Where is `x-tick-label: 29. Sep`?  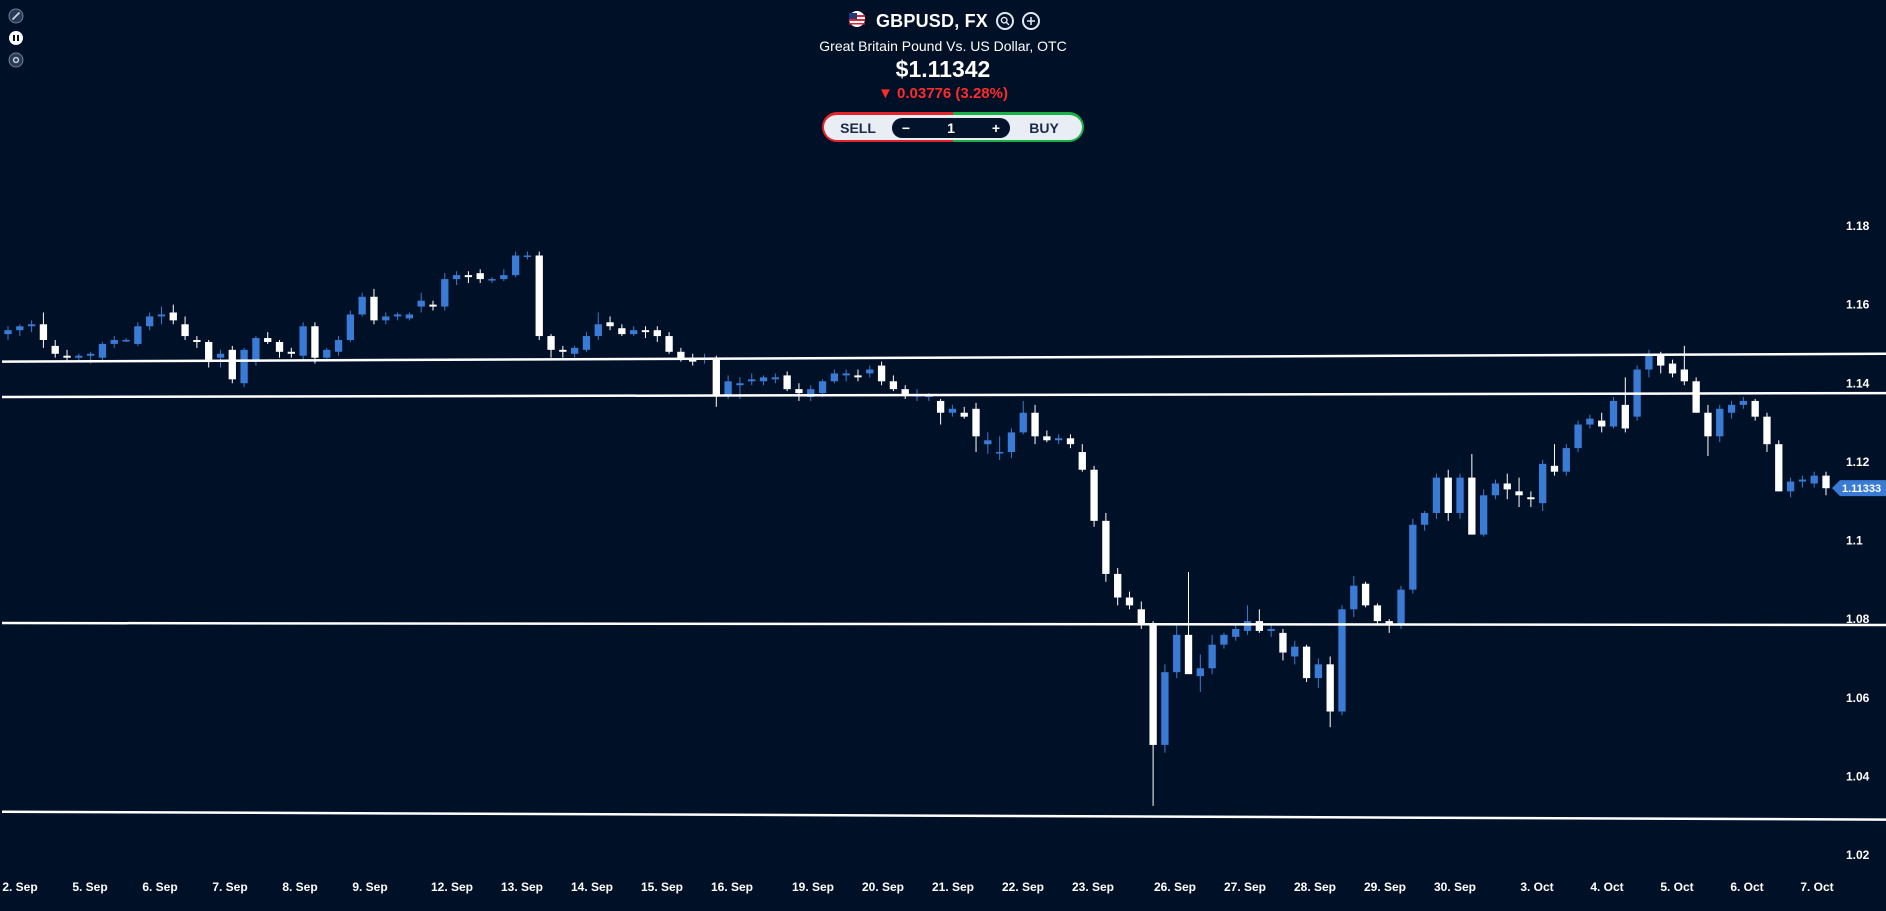
x-tick-label: 29. Sep is located at coordinates (1385, 887).